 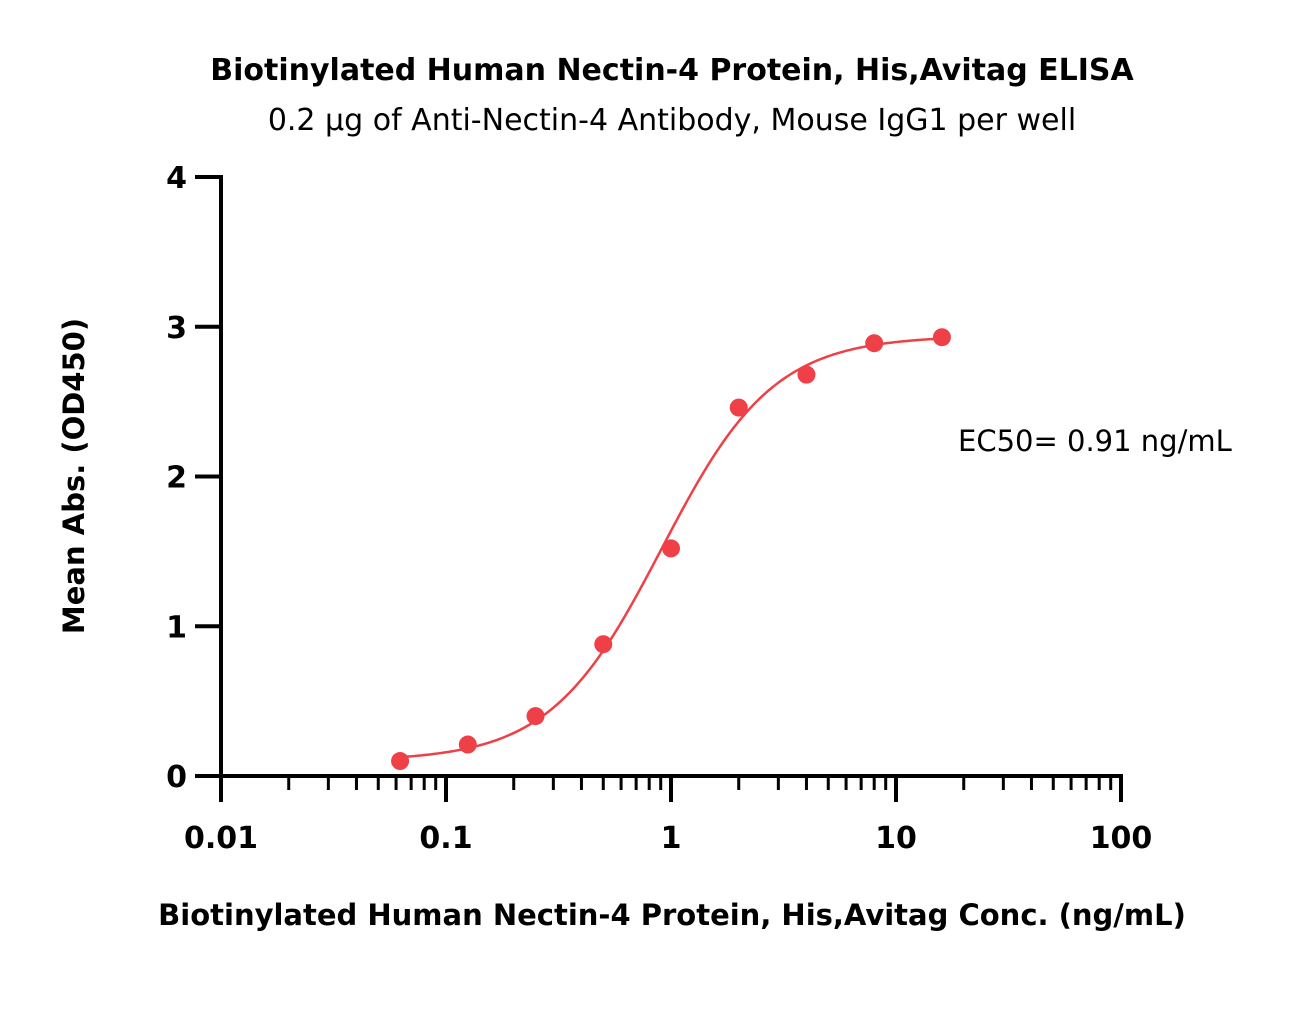 I want to click on x-tick-label: 1, so click(x=671, y=838).